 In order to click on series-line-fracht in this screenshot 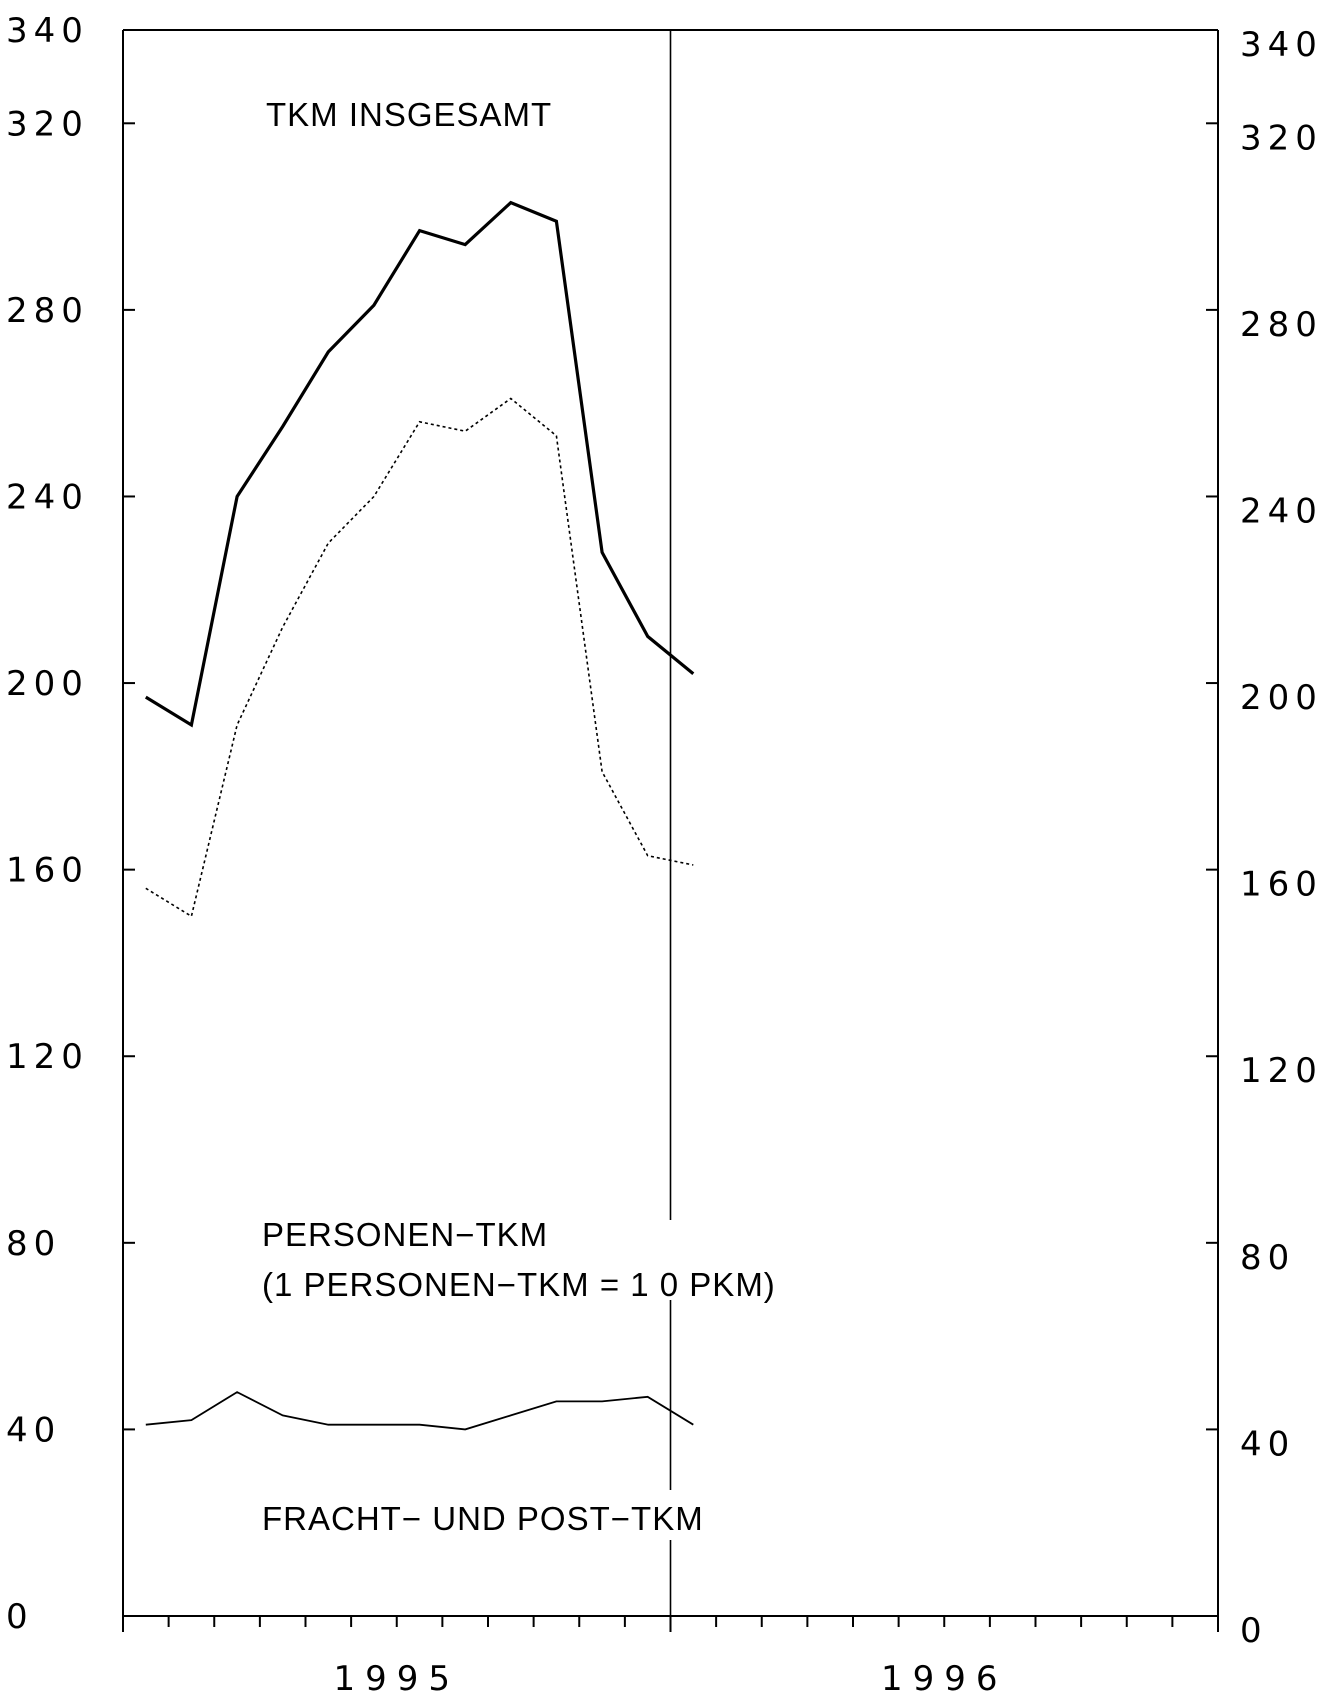, I will do `click(419, 1411)`.